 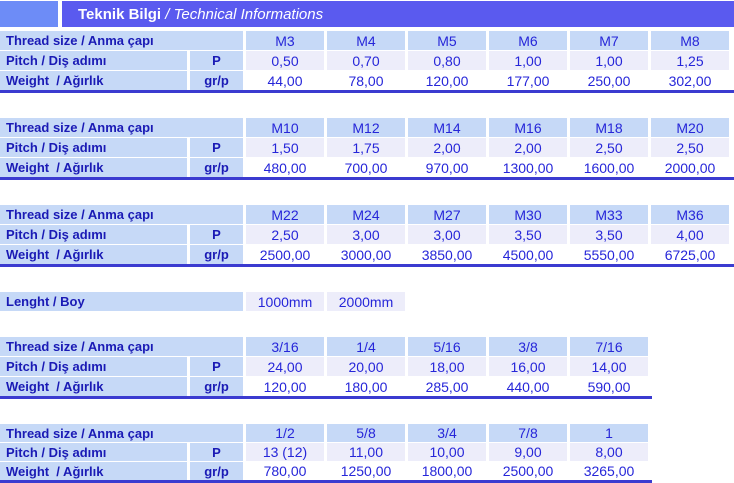 What do you see at coordinates (609, 346) in the screenshot?
I see `thread-size-value: 7/16` at bounding box center [609, 346].